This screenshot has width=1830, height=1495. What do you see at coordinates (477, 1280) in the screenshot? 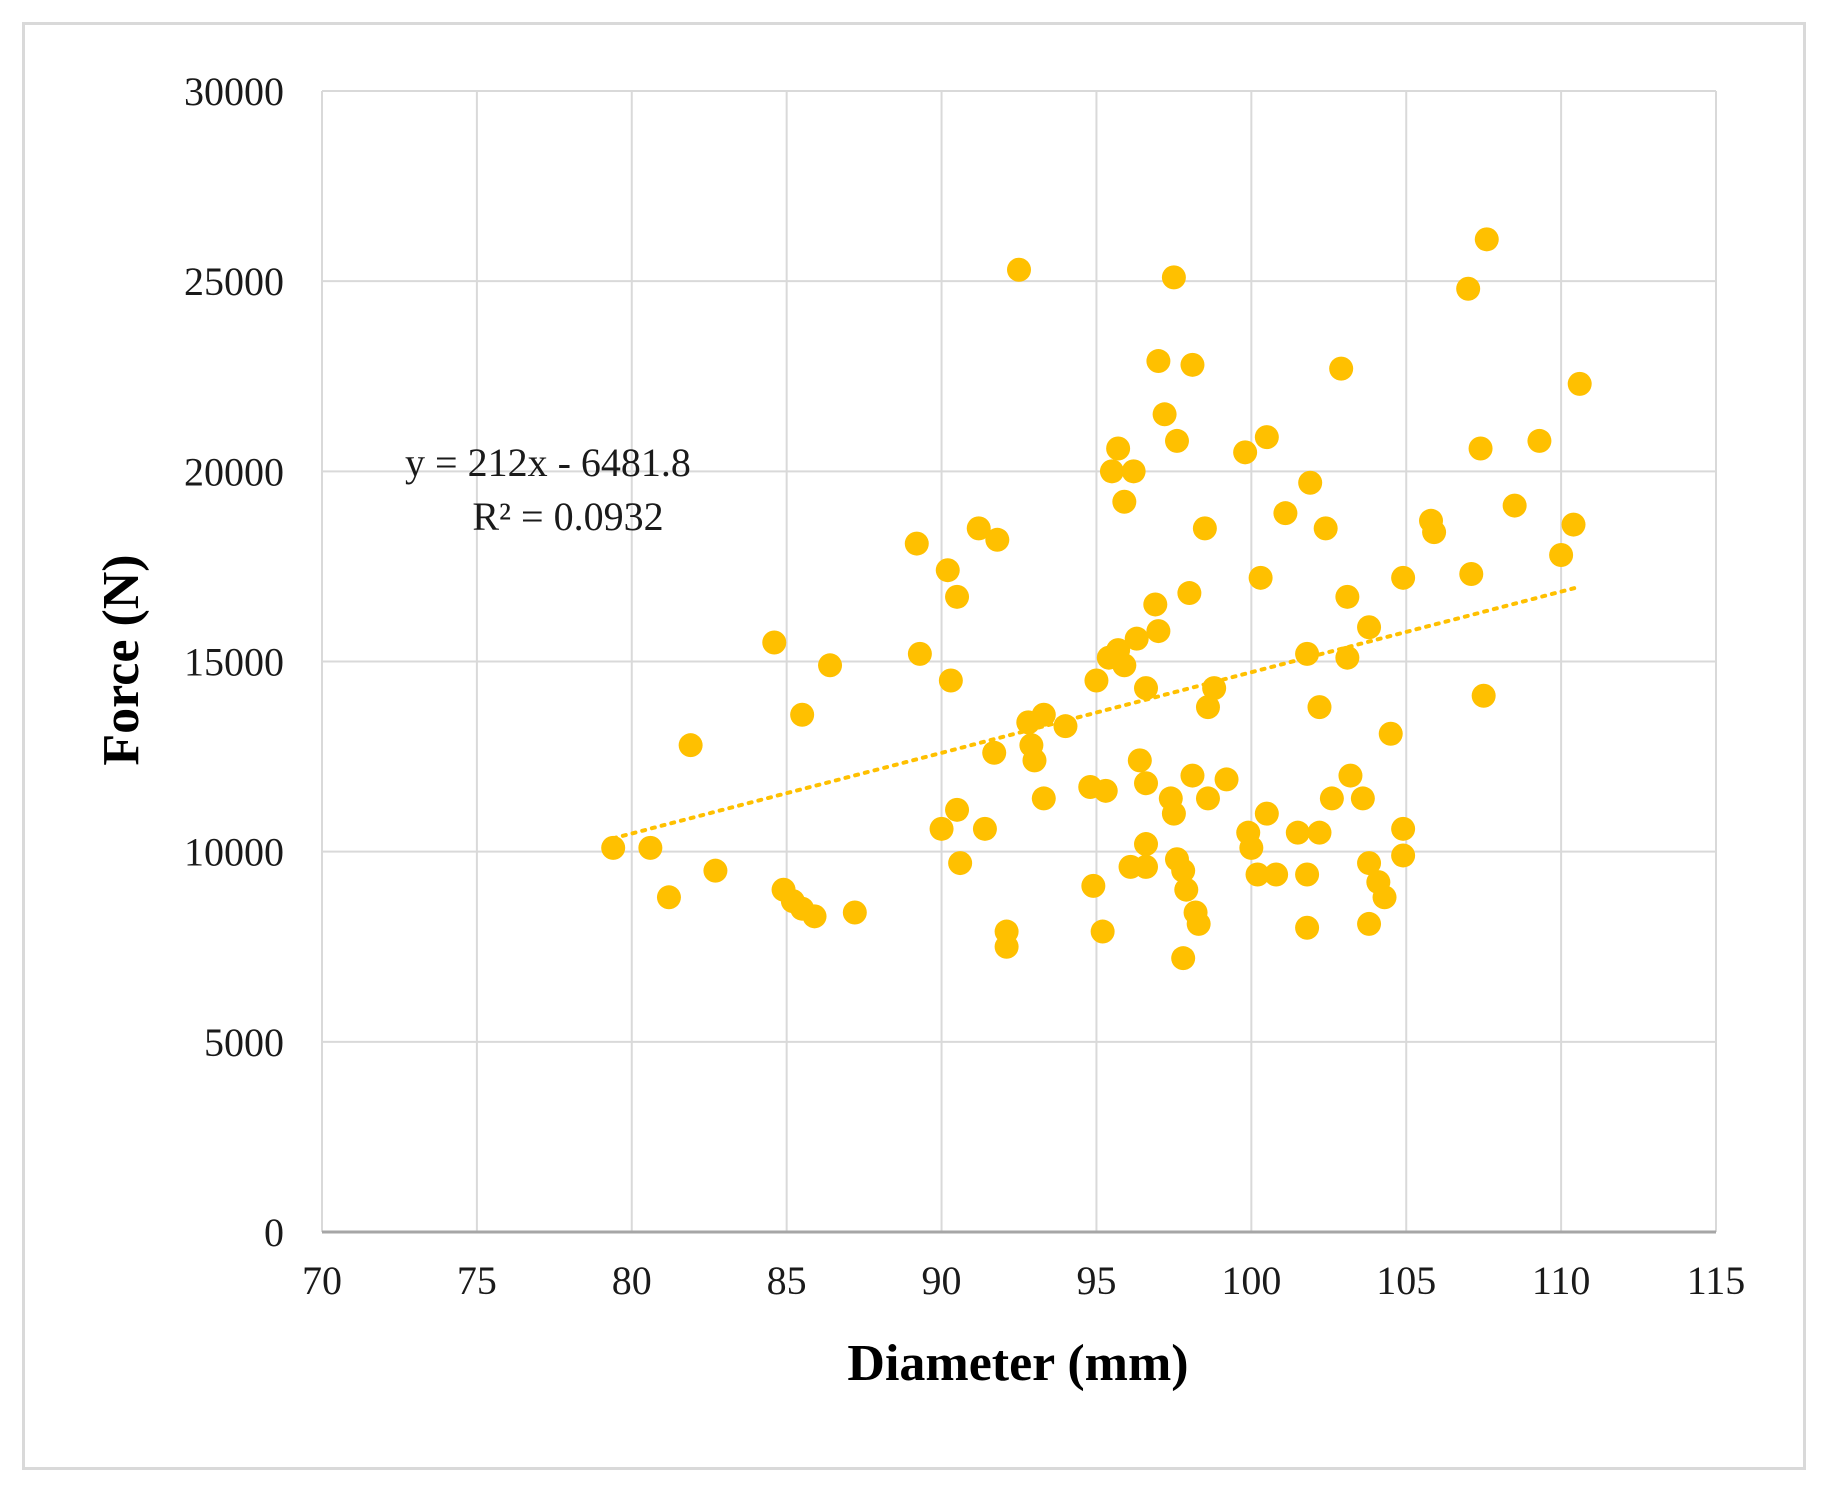
I see `x-tick-label: 75` at bounding box center [477, 1280].